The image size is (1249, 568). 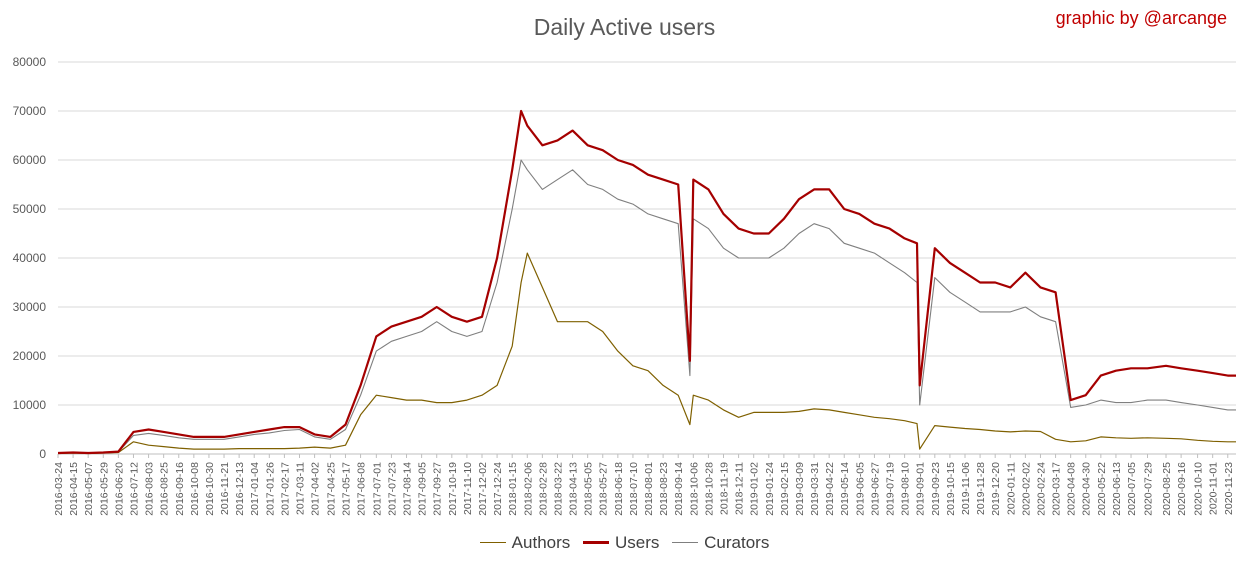 I want to click on legend: Authors Users Curators, so click(x=624, y=543).